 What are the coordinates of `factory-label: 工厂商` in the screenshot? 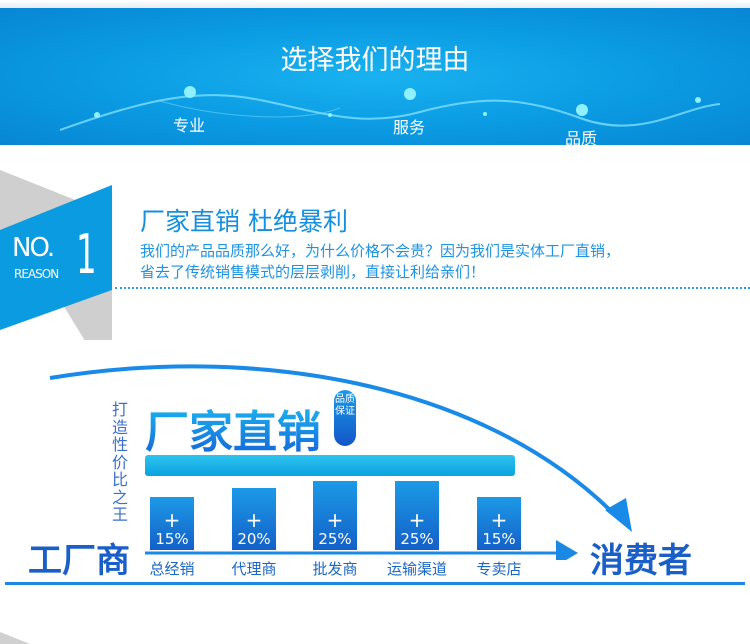 It's located at (79, 561).